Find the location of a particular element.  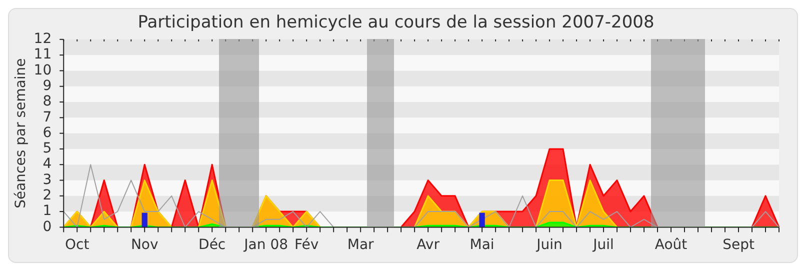

x-tick-label: Mai is located at coordinates (482, 245).